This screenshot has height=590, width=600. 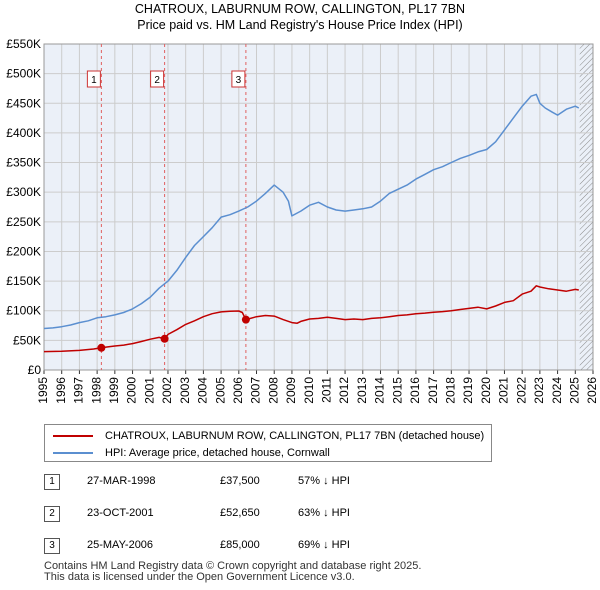 I want to click on forecast-hatch, so click(x=586, y=207).